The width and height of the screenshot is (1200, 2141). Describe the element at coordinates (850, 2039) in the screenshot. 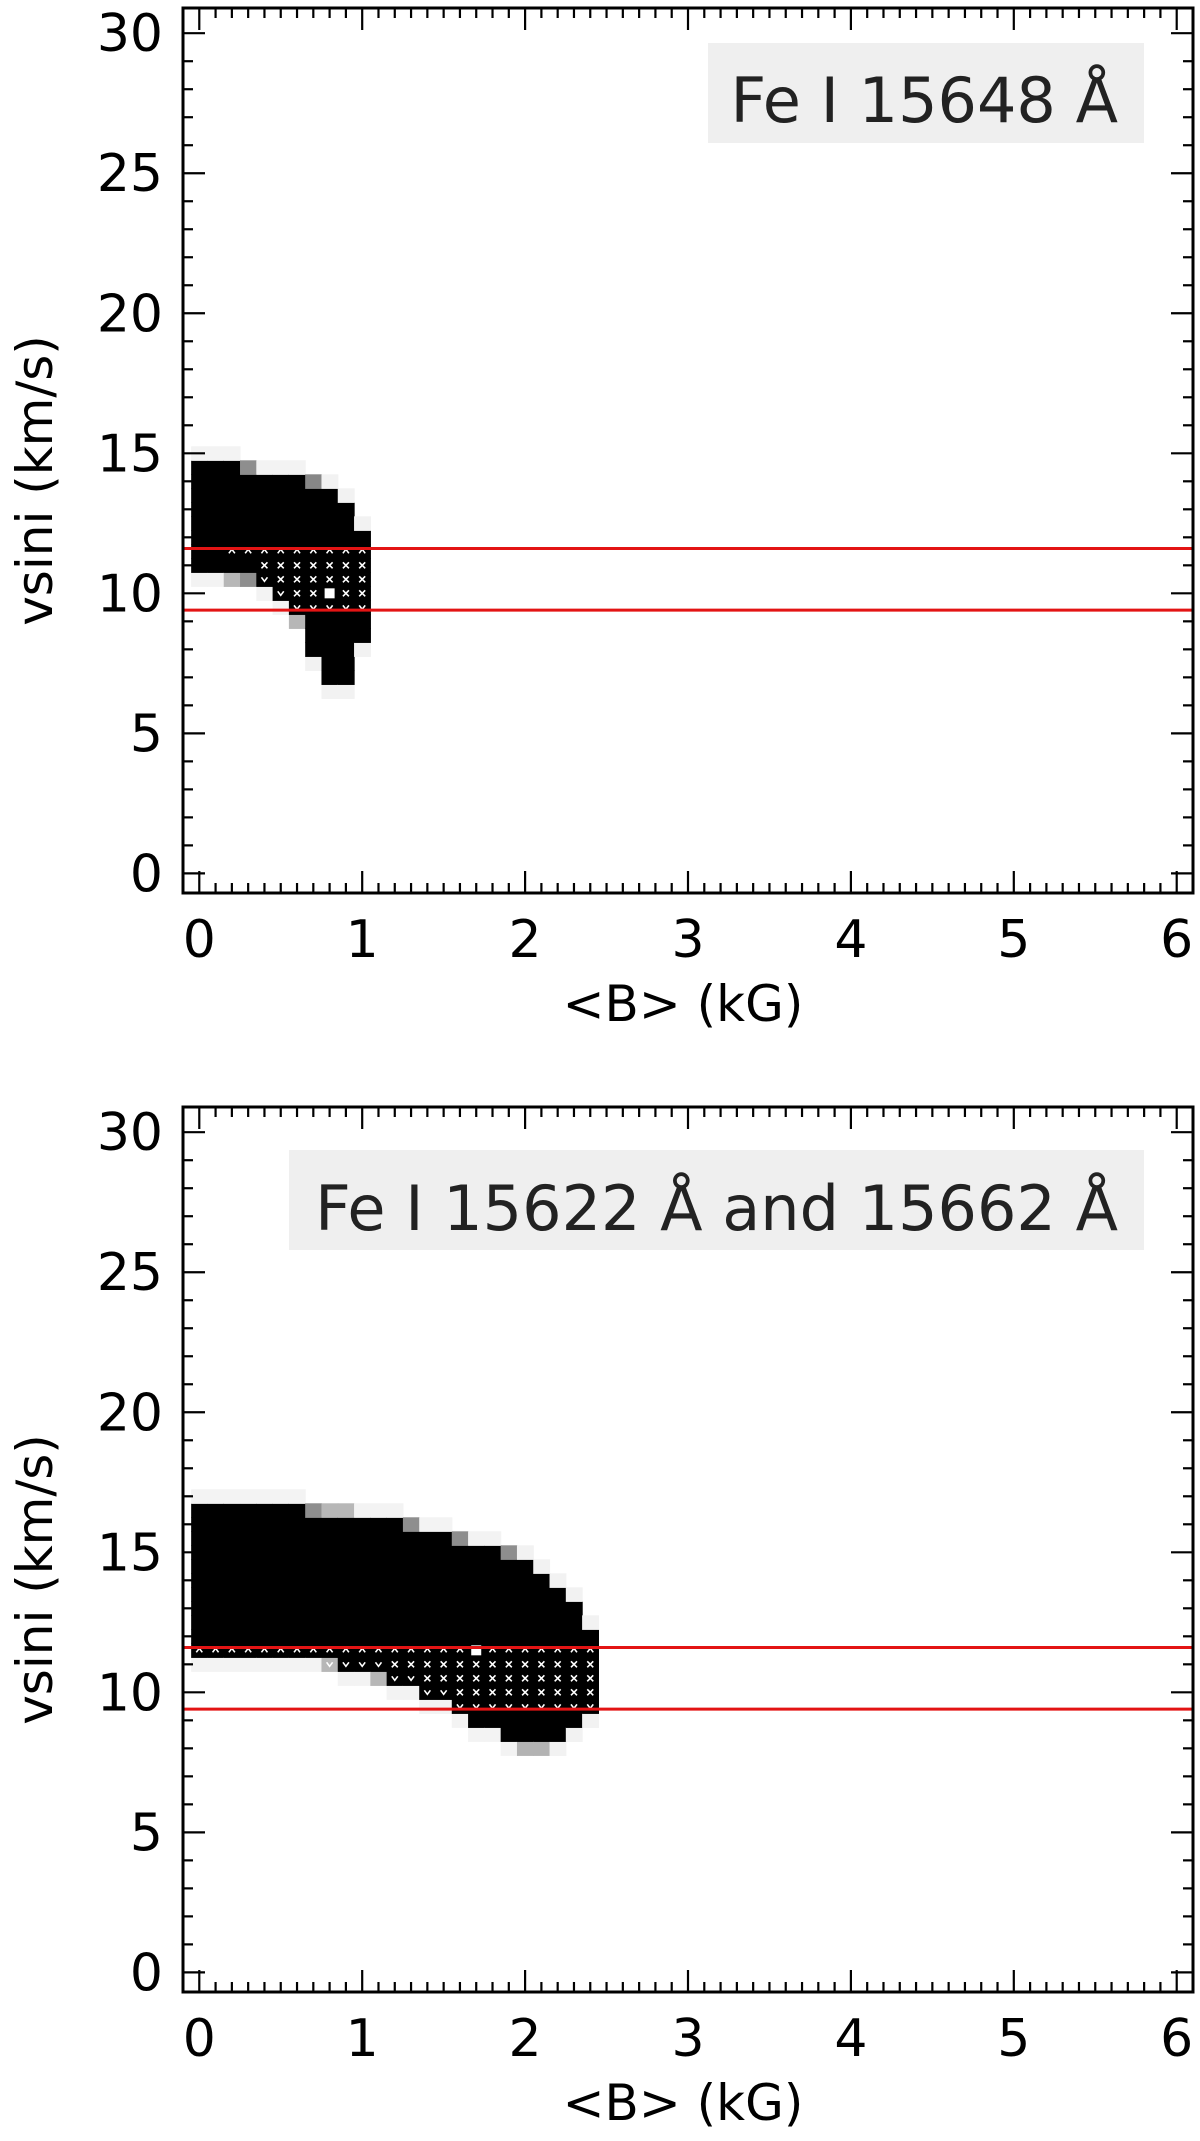

I see `x-tick-label: 4` at that location.